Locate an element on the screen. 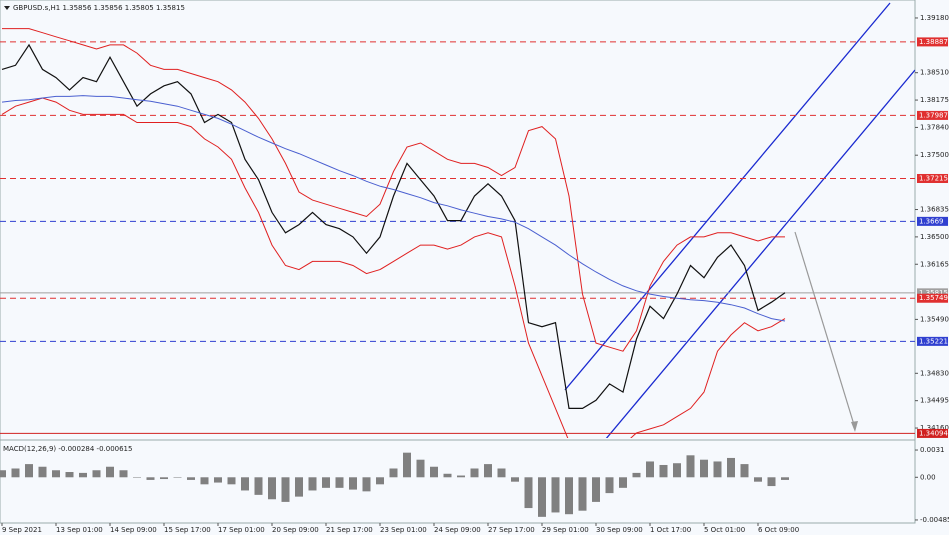 The height and width of the screenshot is (535, 949). y-tick-label: 1.37500 is located at coordinates (934, 155).